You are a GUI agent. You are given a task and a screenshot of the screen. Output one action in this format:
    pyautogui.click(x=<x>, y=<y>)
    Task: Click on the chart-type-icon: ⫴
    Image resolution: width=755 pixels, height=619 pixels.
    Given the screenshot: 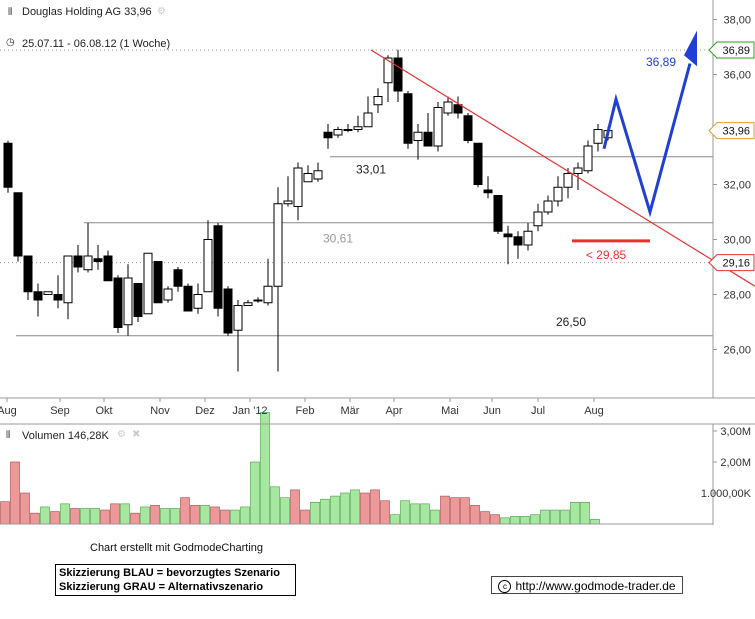 What is the action you would take?
    pyautogui.click(x=10, y=12)
    